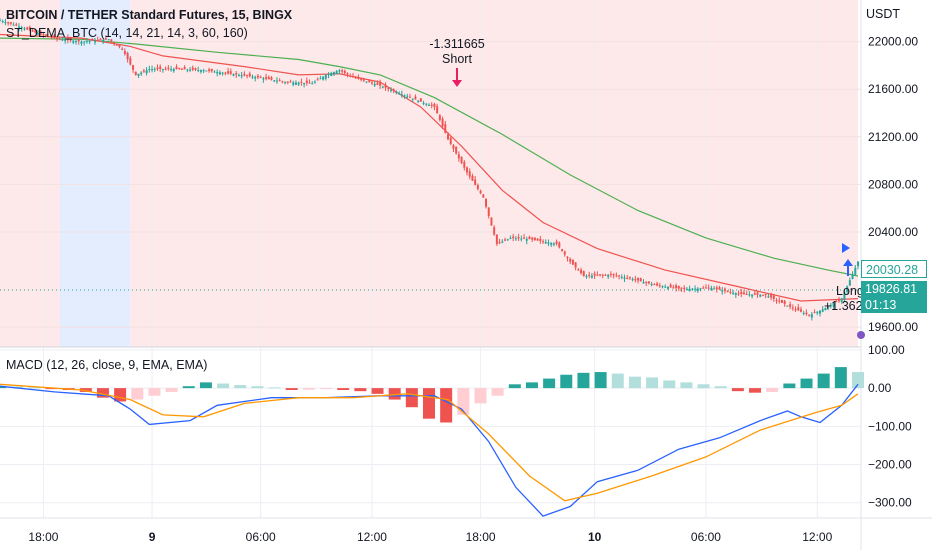  What do you see at coordinates (893, 232) in the screenshot?
I see `price-tick-label: 20400.00` at bounding box center [893, 232].